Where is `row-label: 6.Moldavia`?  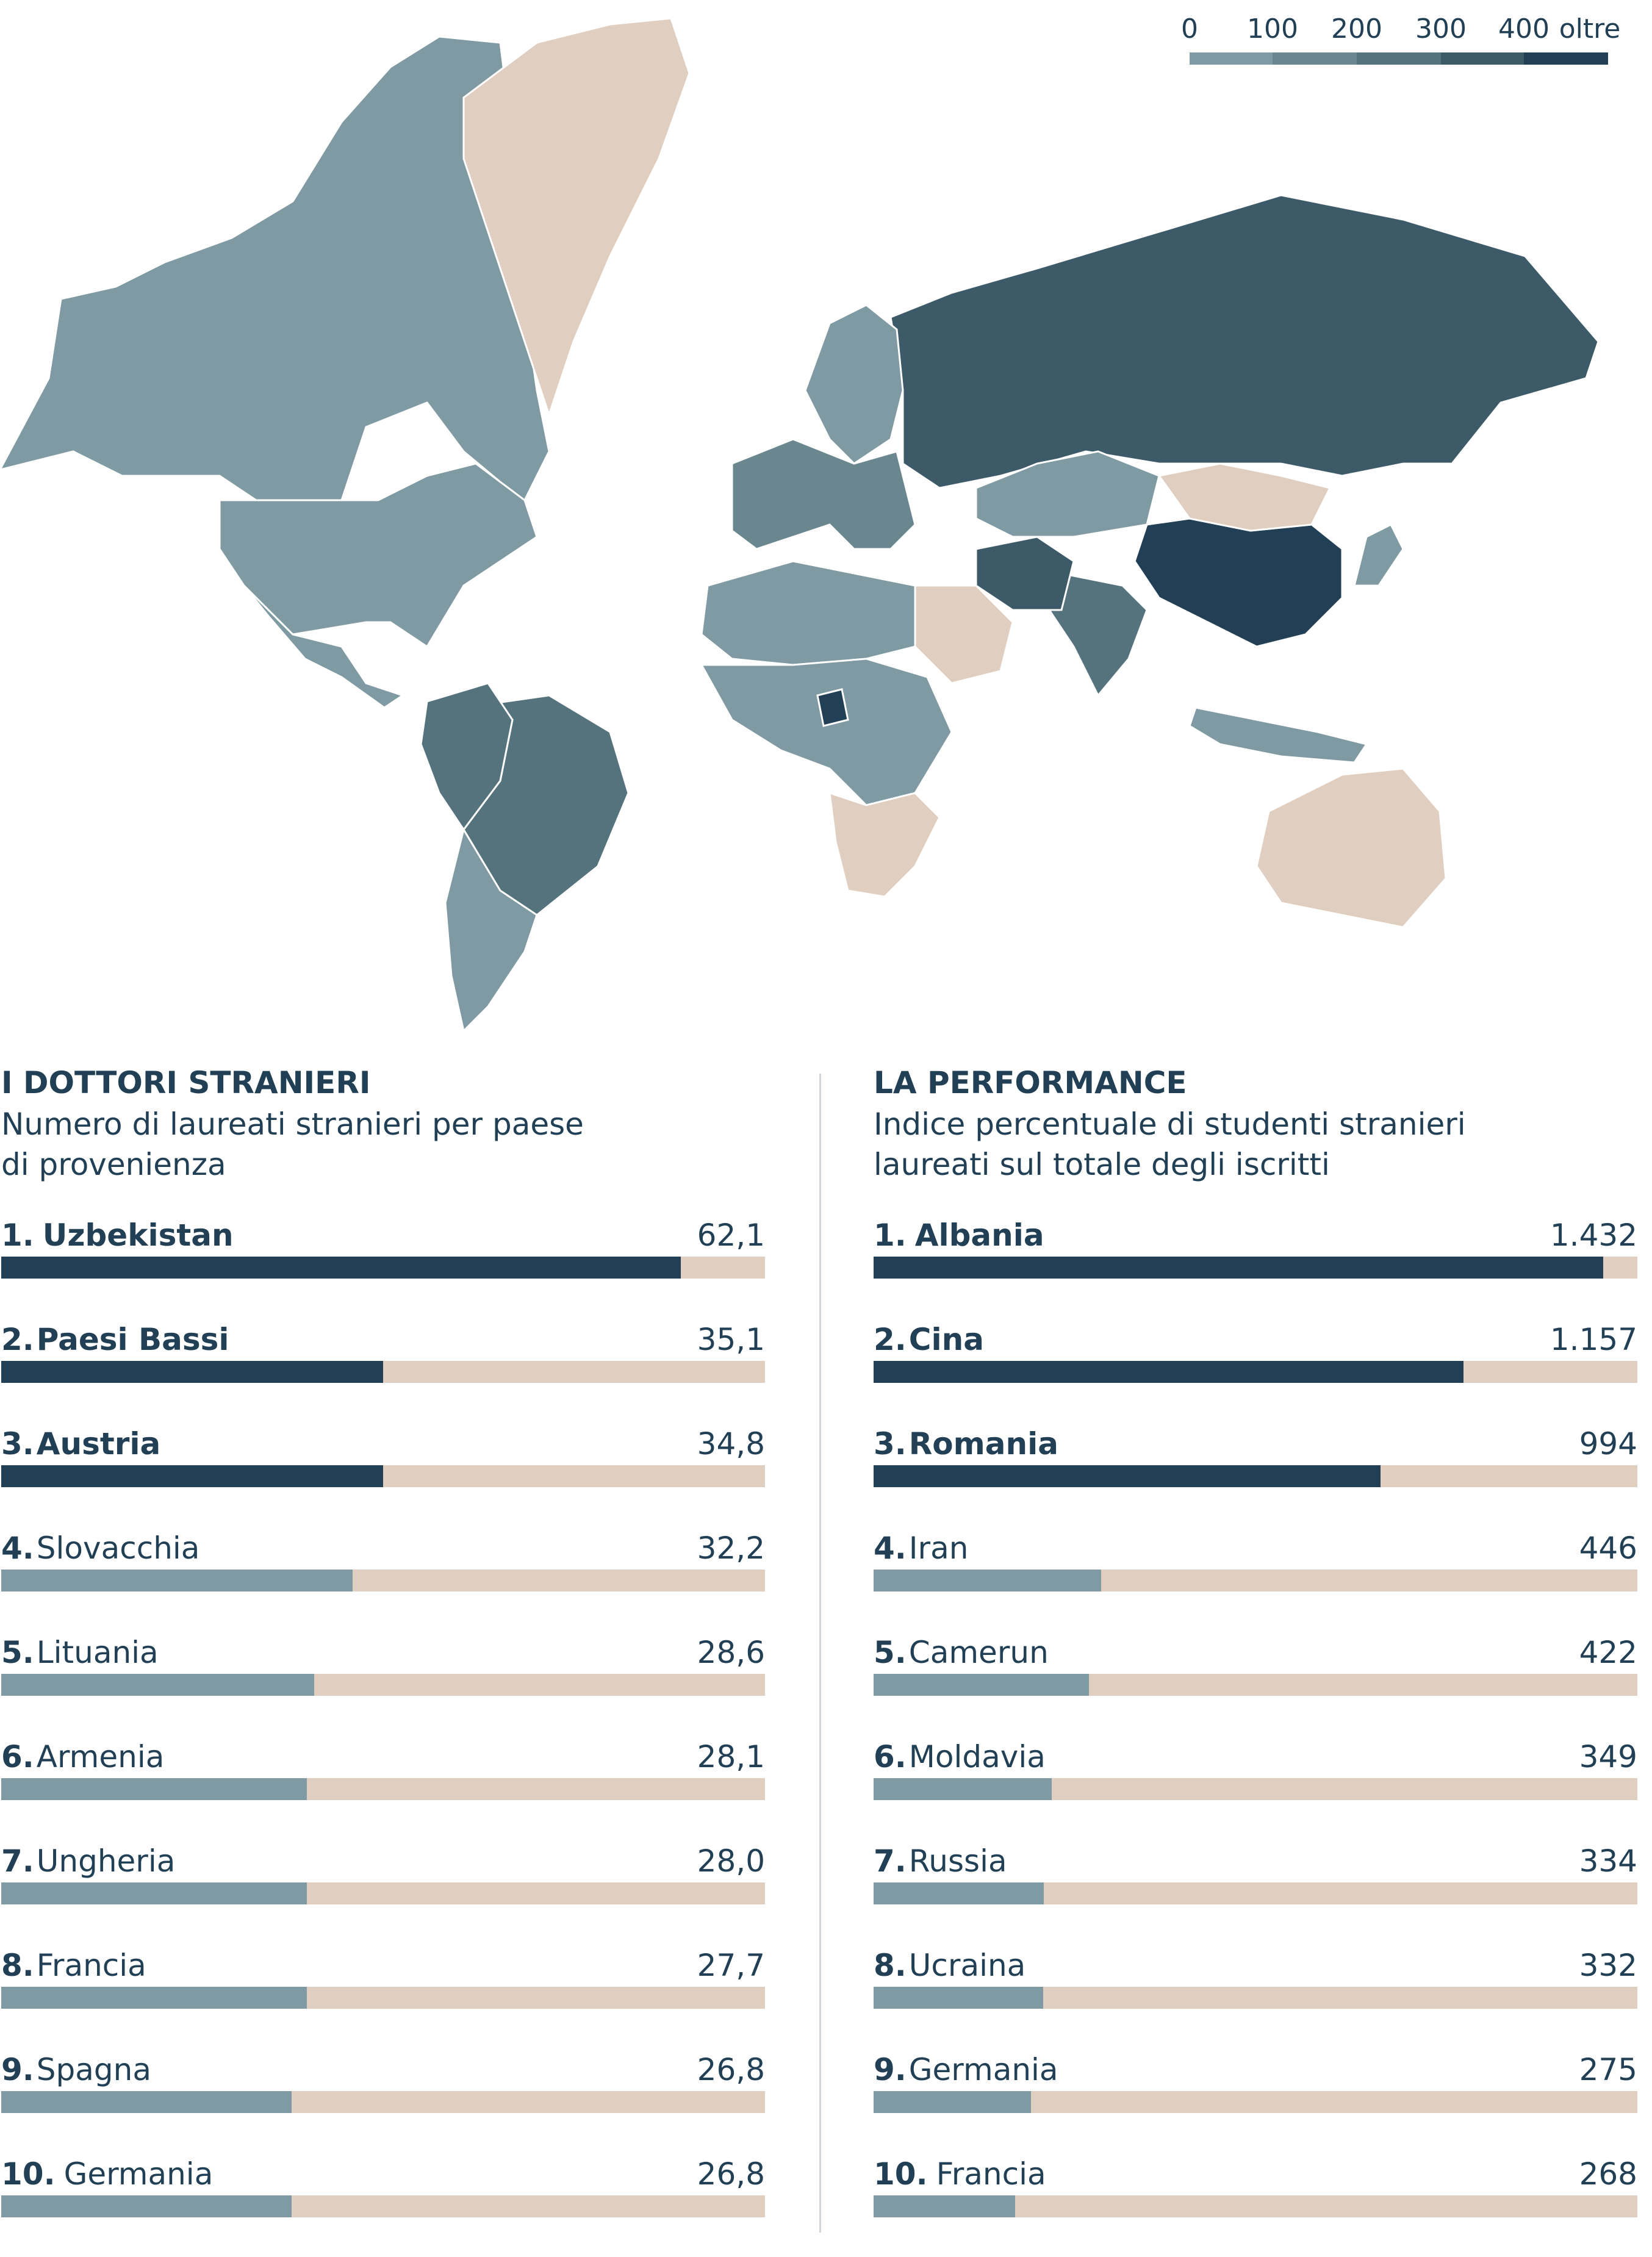 row-label: 6.Moldavia is located at coordinates (960, 1756).